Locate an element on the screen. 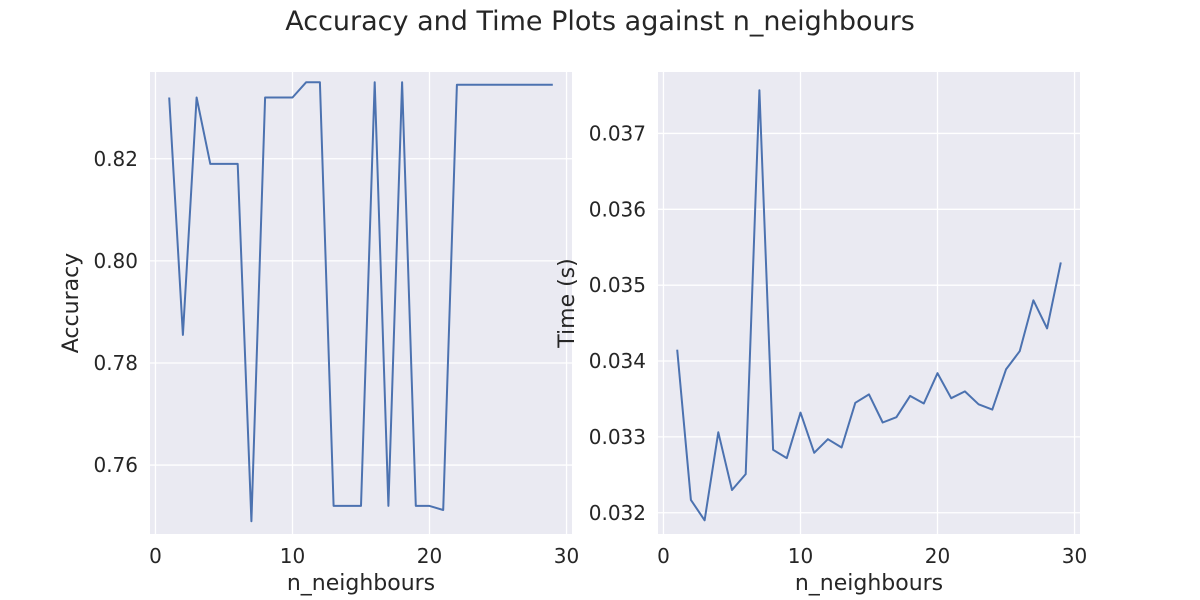 The width and height of the screenshot is (1200, 600). accuracy-y-tick-label: 0.80 is located at coordinates (115, 261).